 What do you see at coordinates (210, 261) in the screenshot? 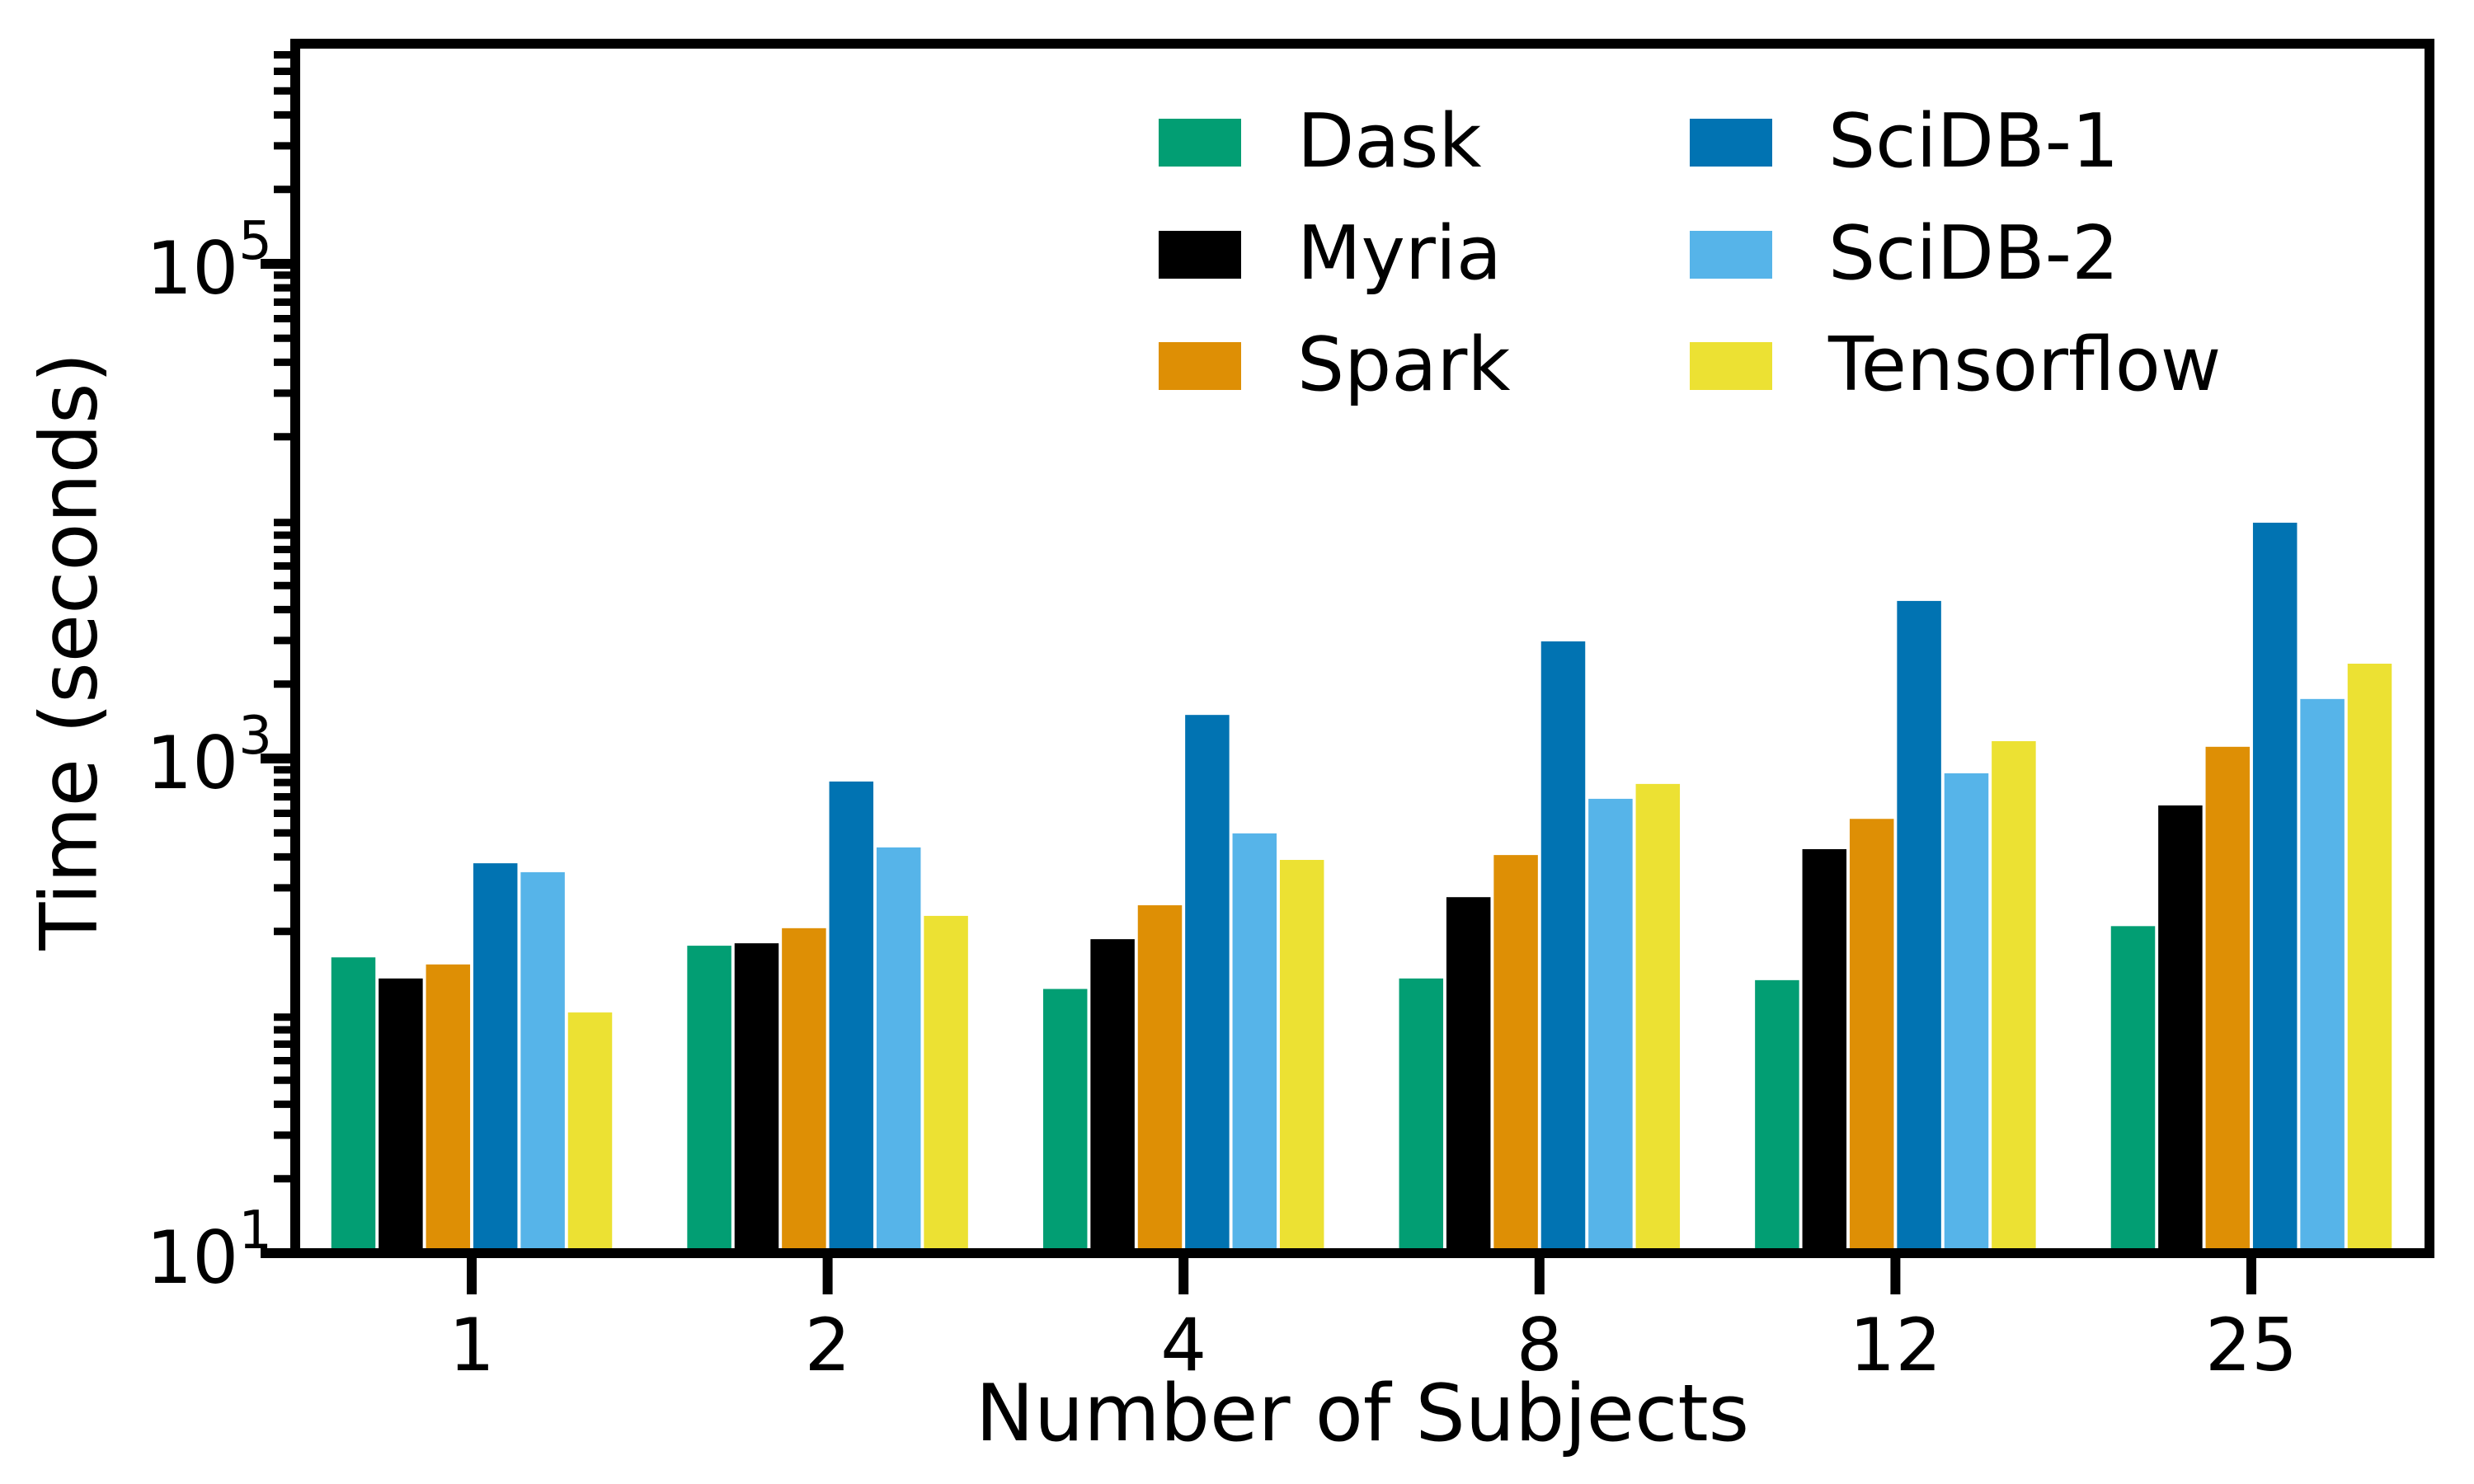
I see `y-tick-label-10e5: 10⁵` at bounding box center [210, 261].